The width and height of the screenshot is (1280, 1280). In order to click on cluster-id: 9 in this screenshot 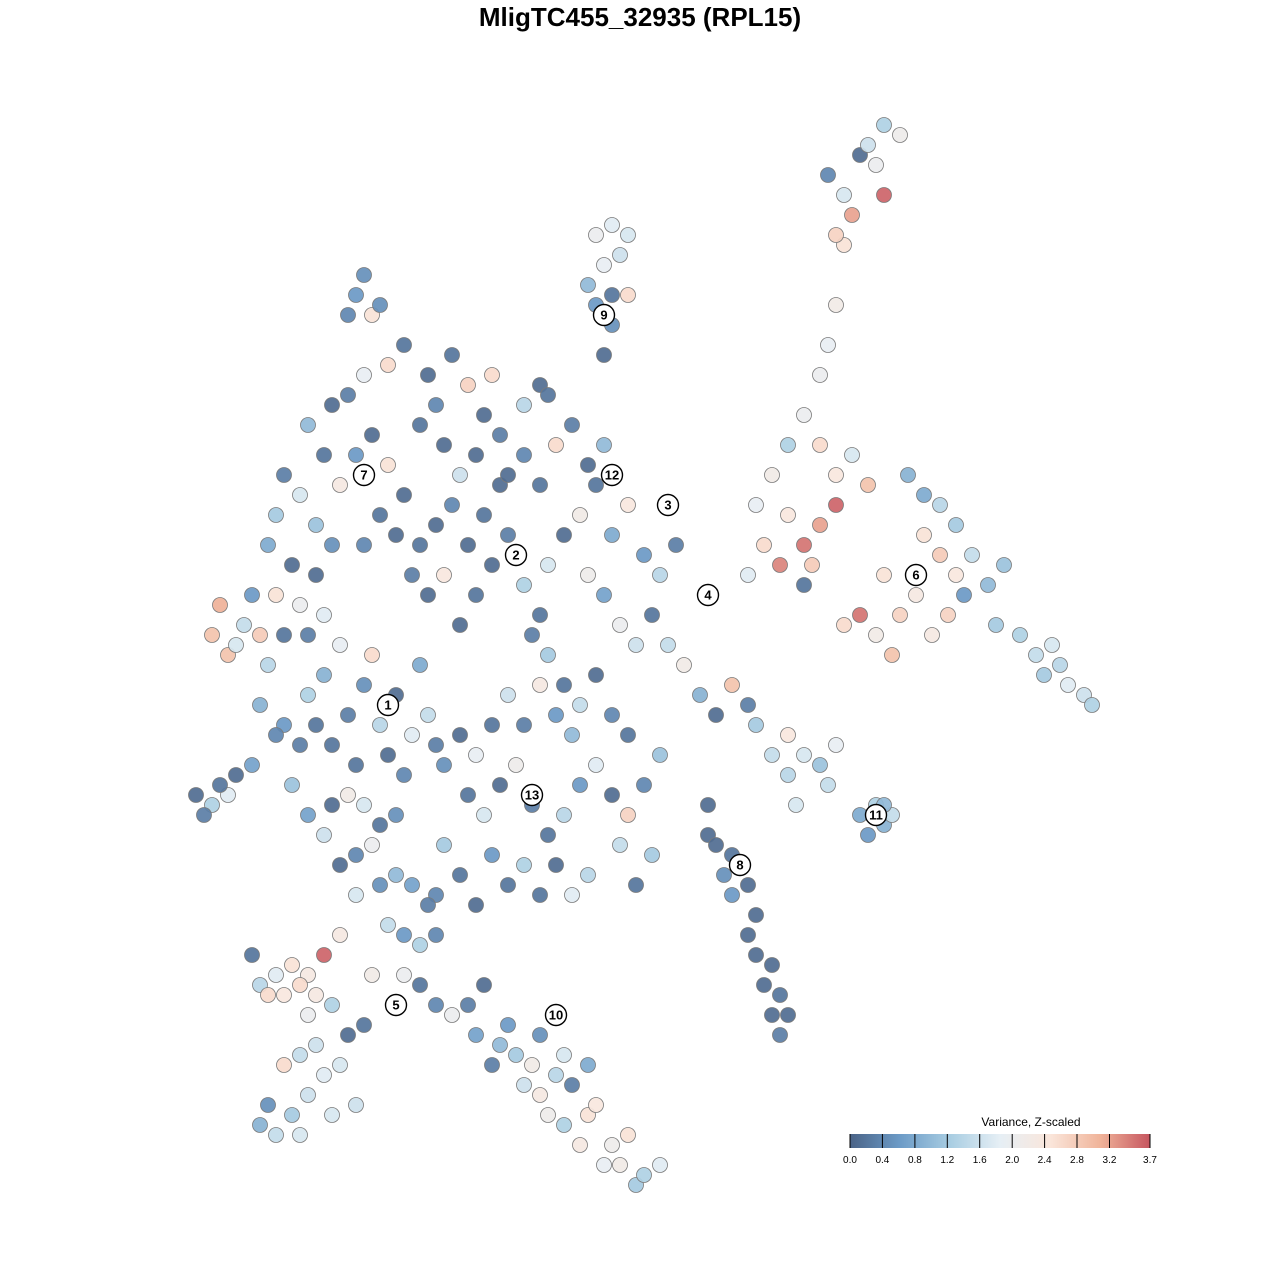, I will do `click(603, 315)`.